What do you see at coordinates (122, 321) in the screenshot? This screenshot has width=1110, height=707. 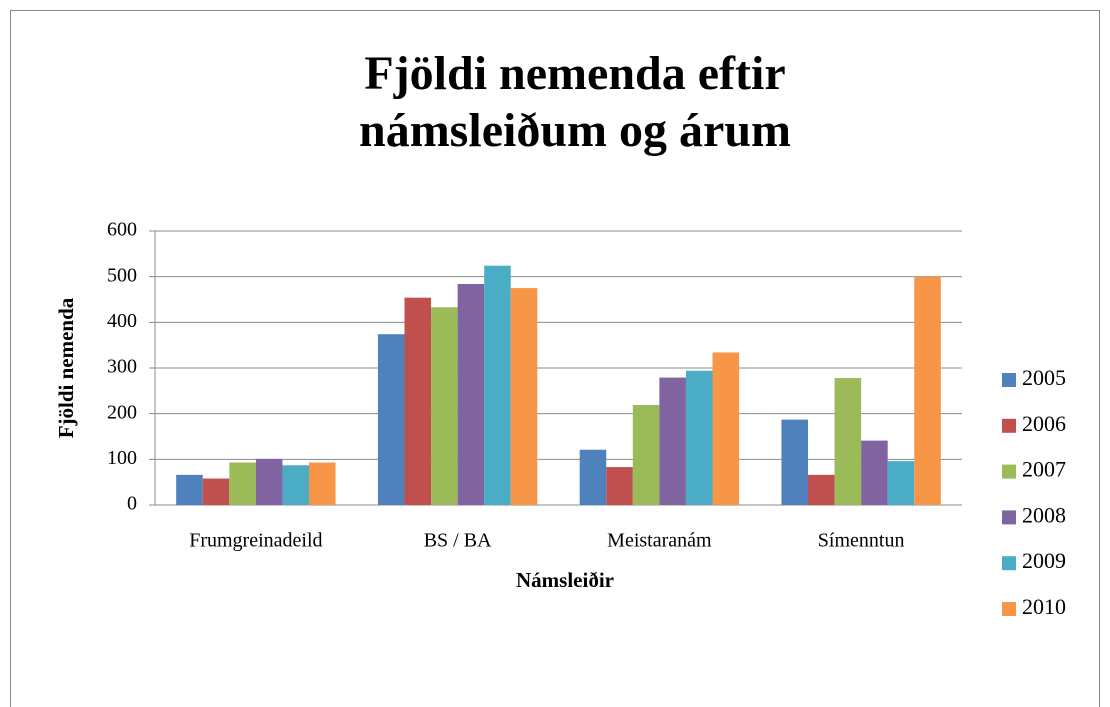 I see `y-tick-label: 400` at bounding box center [122, 321].